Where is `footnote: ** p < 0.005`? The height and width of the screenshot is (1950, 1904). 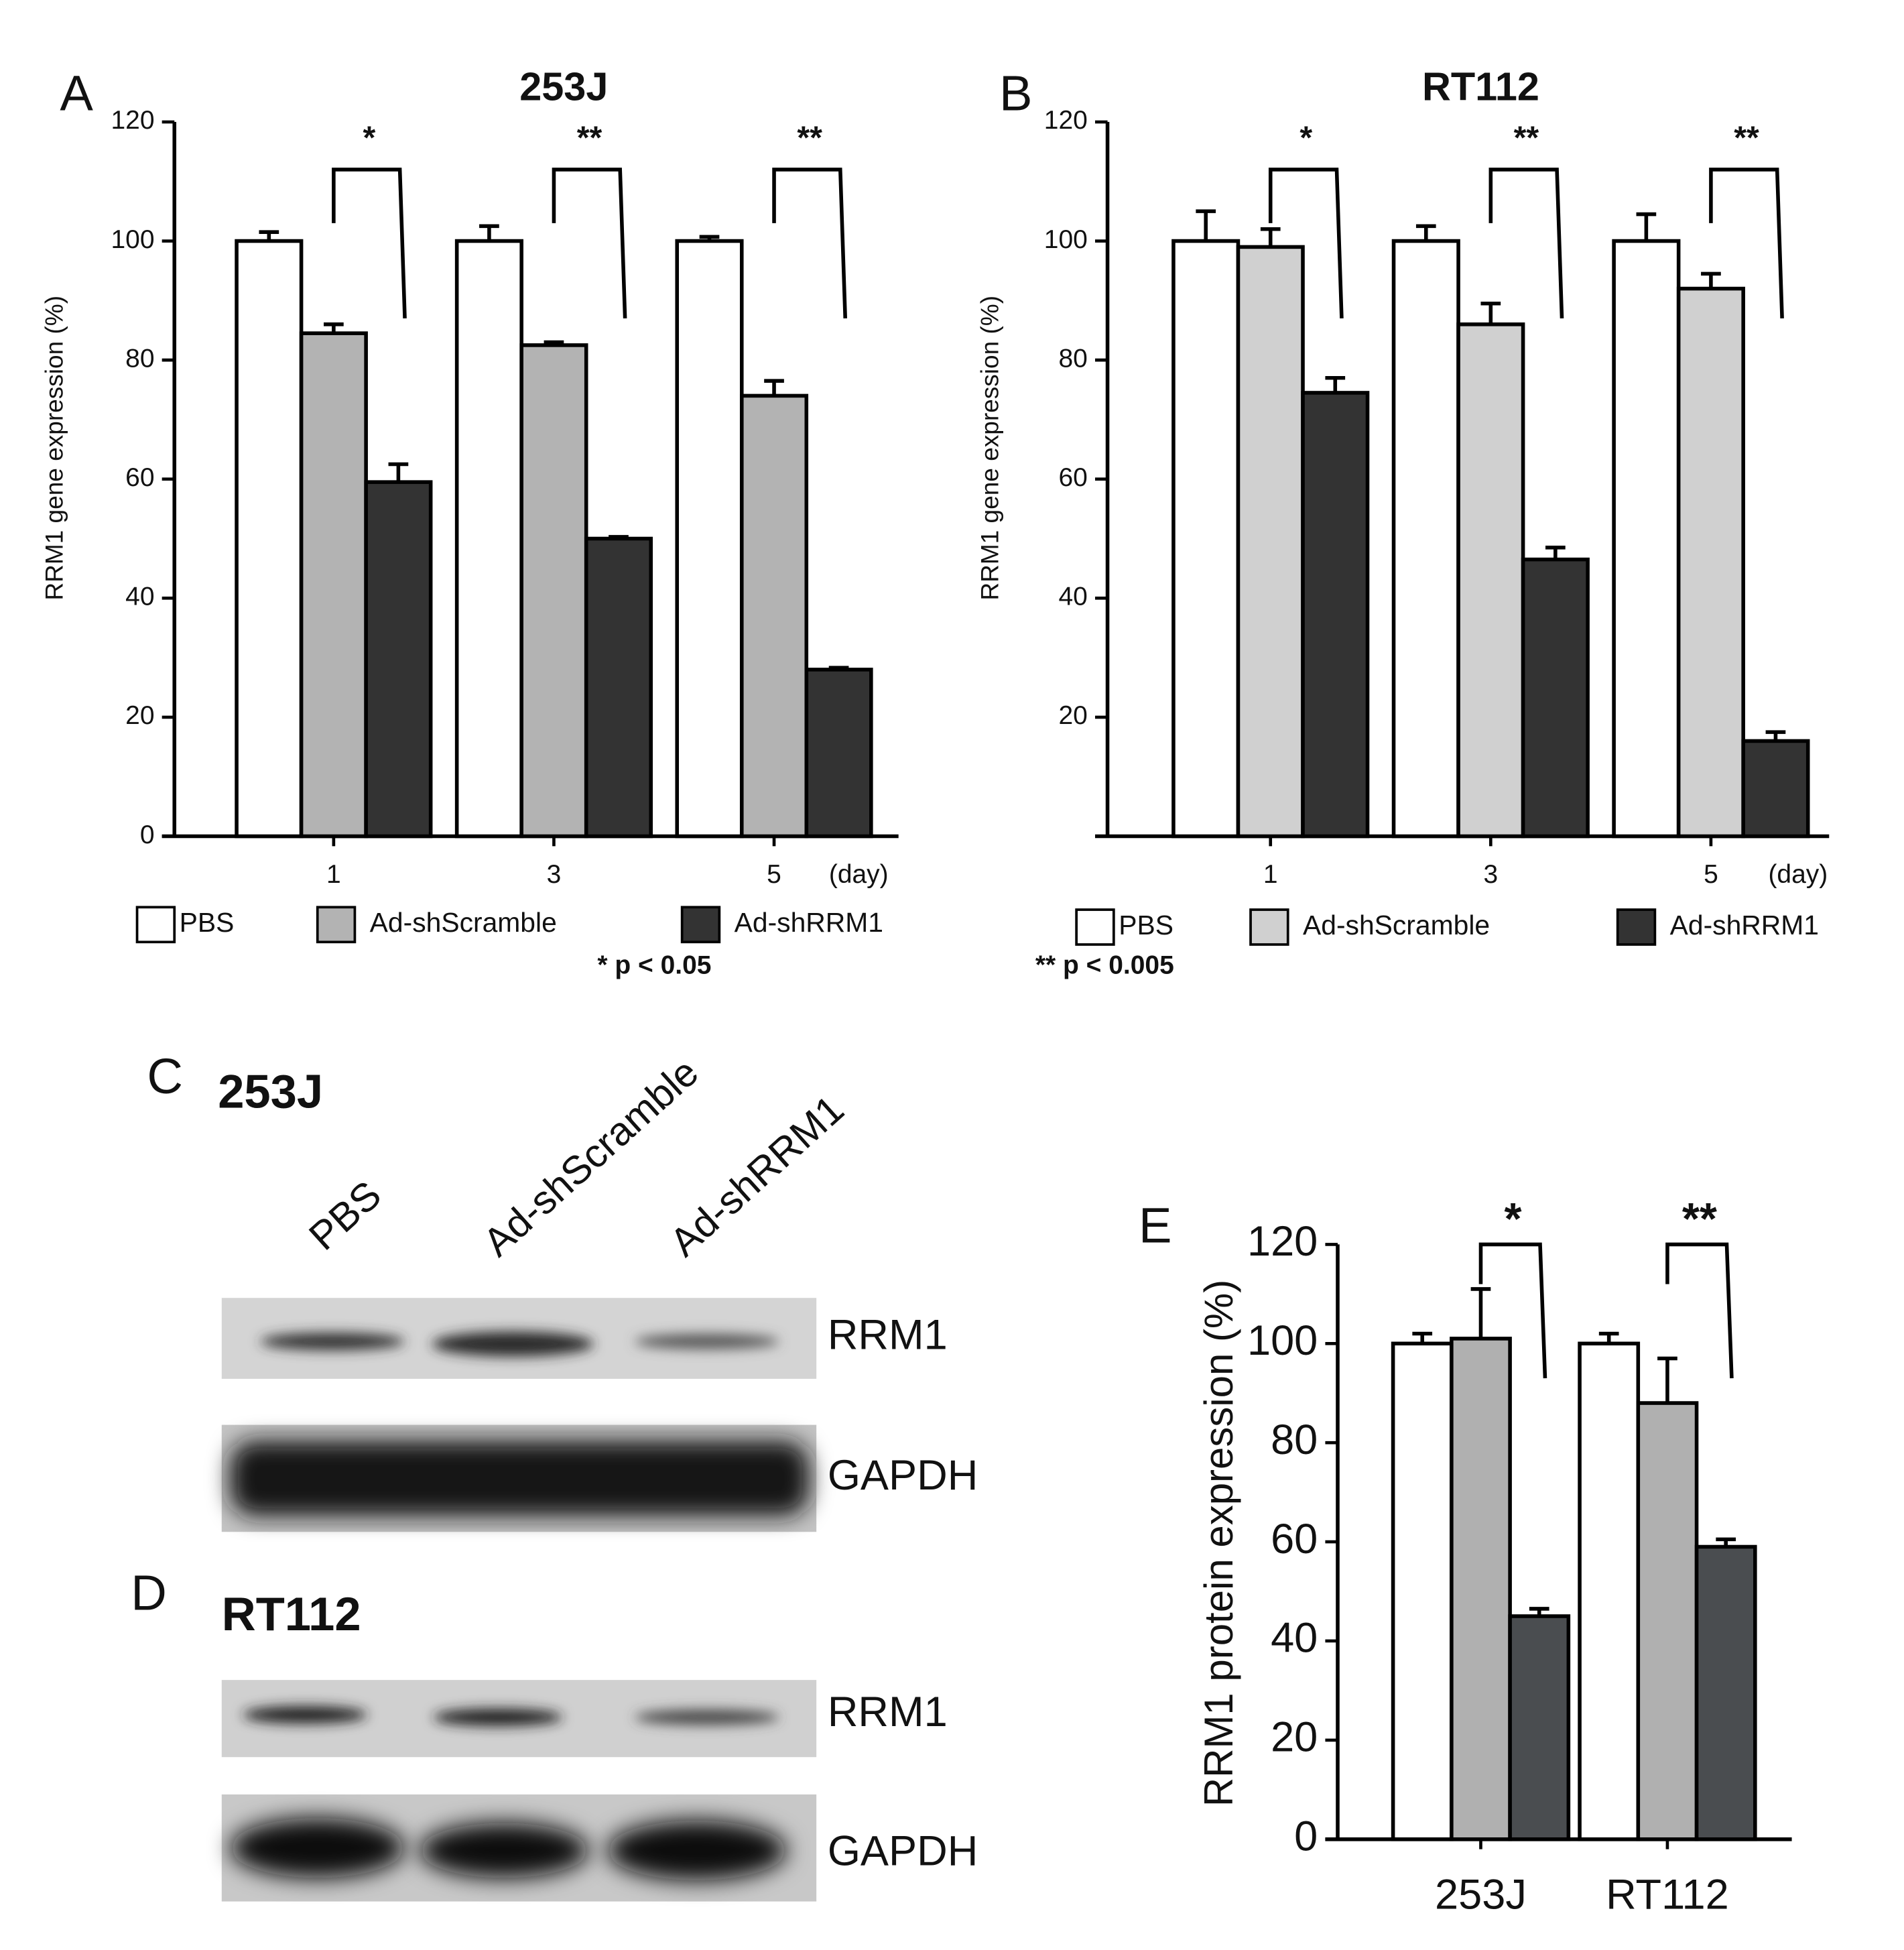 footnote: ** p < 0.005 is located at coordinates (1105, 965).